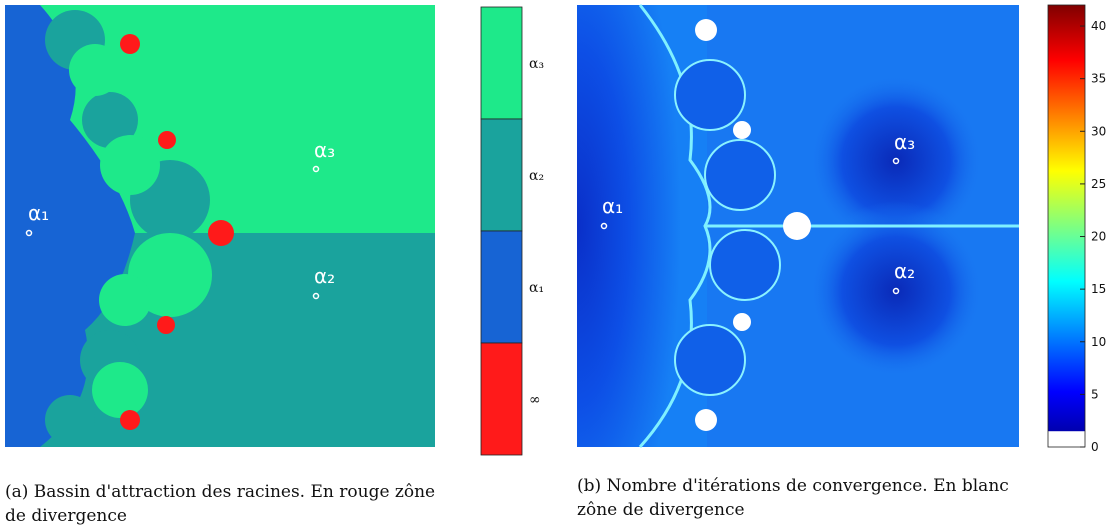 The width and height of the screenshot is (1120, 532). What do you see at coordinates (535, 400) in the screenshot?
I see `legend-label: ∞` at bounding box center [535, 400].